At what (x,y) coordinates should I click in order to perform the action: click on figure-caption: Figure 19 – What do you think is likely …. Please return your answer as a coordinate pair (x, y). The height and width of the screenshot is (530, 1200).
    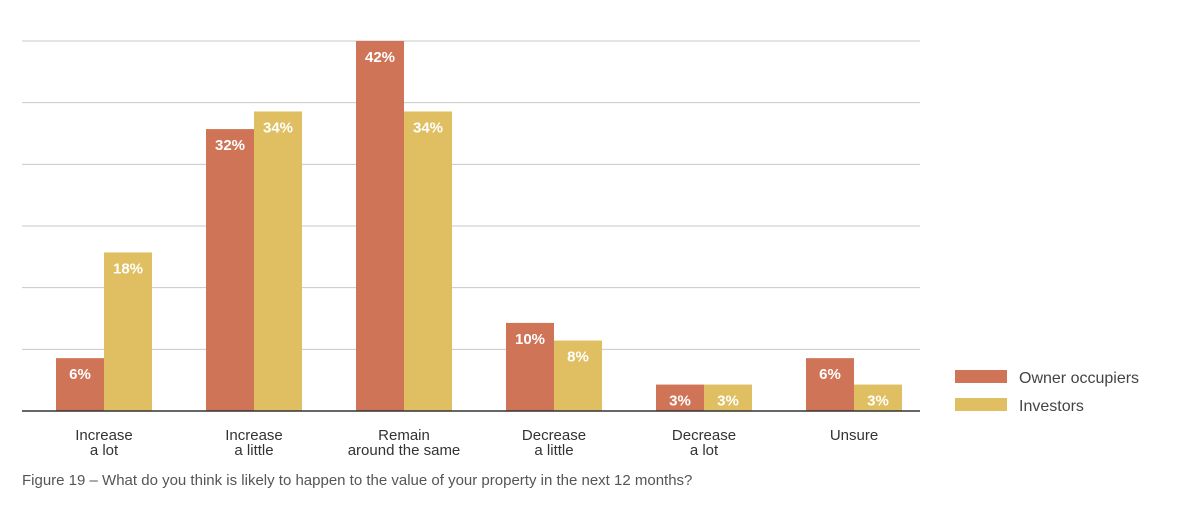
    Looking at the image, I should click on (357, 480).